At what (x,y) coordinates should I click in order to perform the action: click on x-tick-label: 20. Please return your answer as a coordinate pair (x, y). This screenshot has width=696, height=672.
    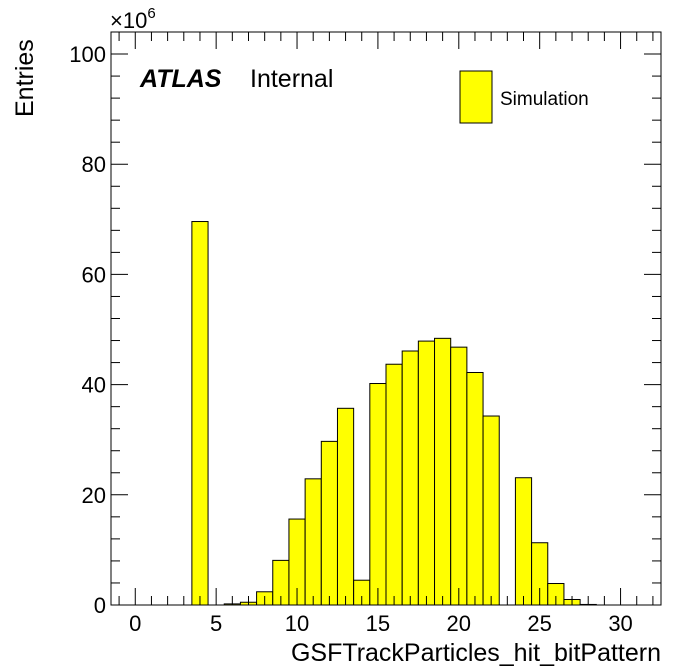
    Looking at the image, I should click on (459, 623).